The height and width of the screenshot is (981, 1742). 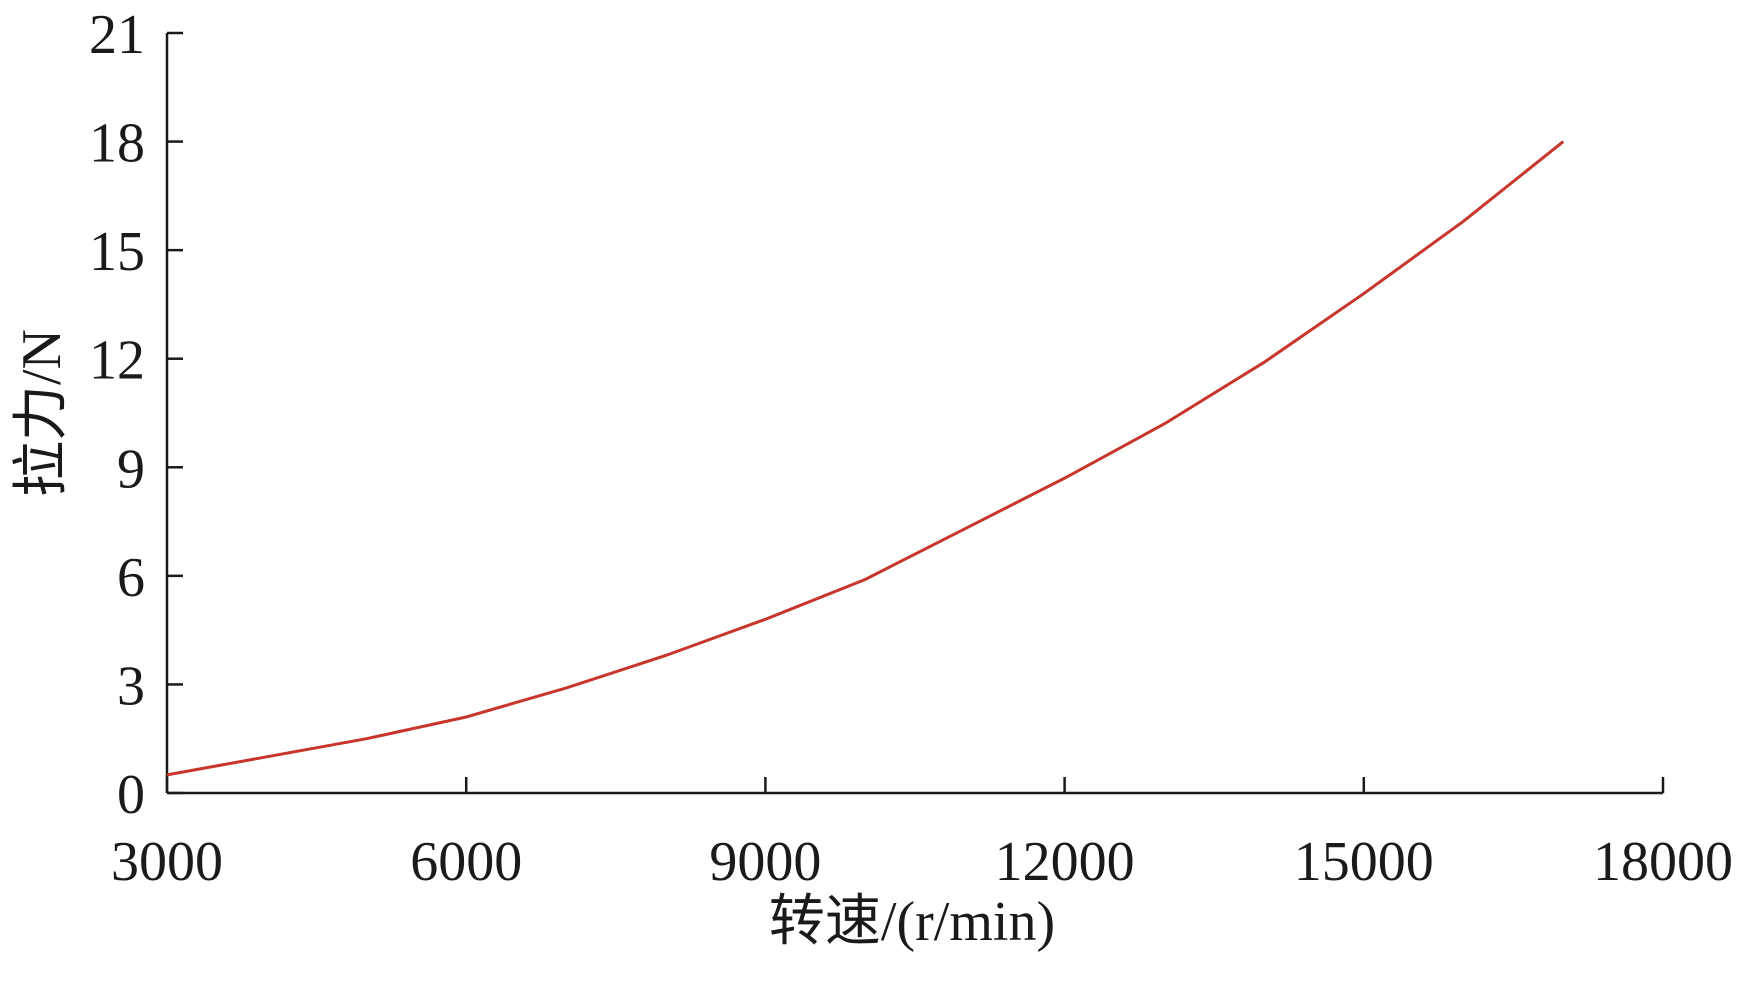 What do you see at coordinates (1663, 862) in the screenshot?
I see `x-tick-label: 18000` at bounding box center [1663, 862].